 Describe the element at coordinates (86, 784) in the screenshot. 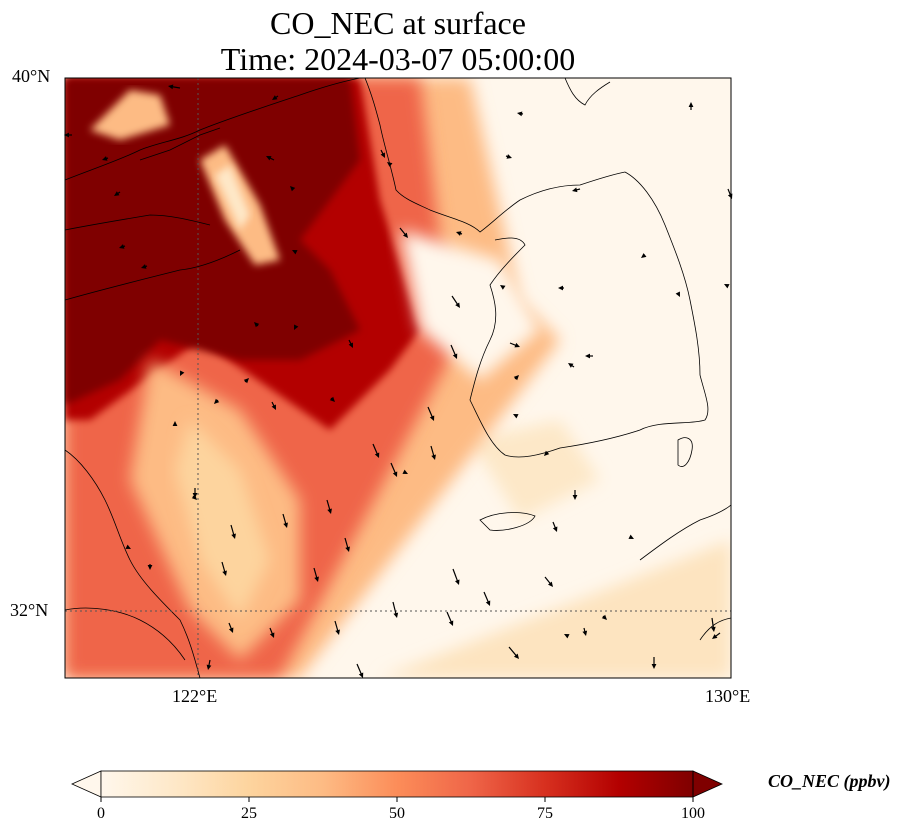

I see `colorbar-extend-min` at that location.